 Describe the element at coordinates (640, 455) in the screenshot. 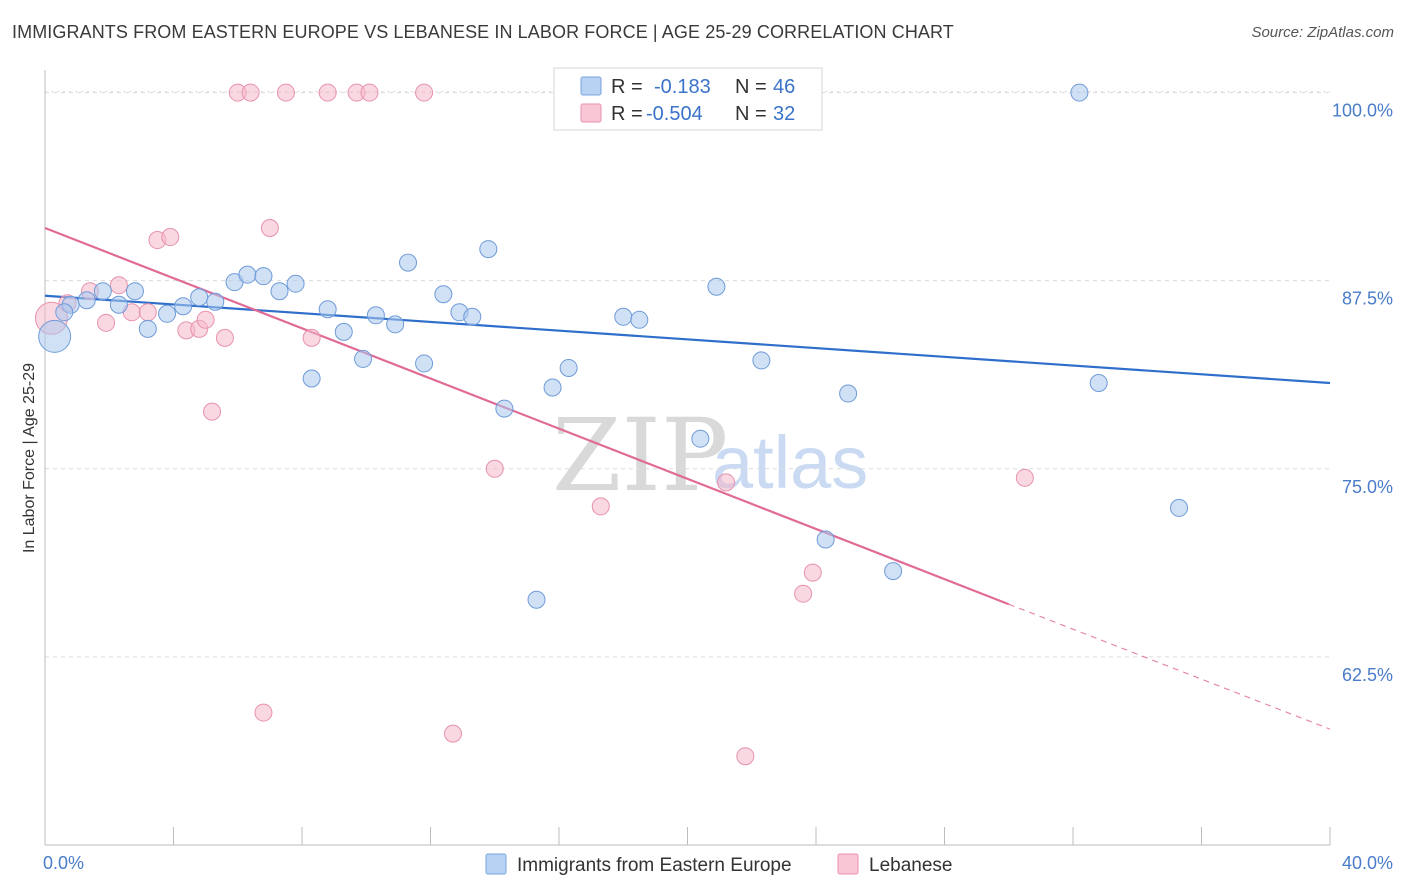

I see `watermark-zip: ZIP` at that location.